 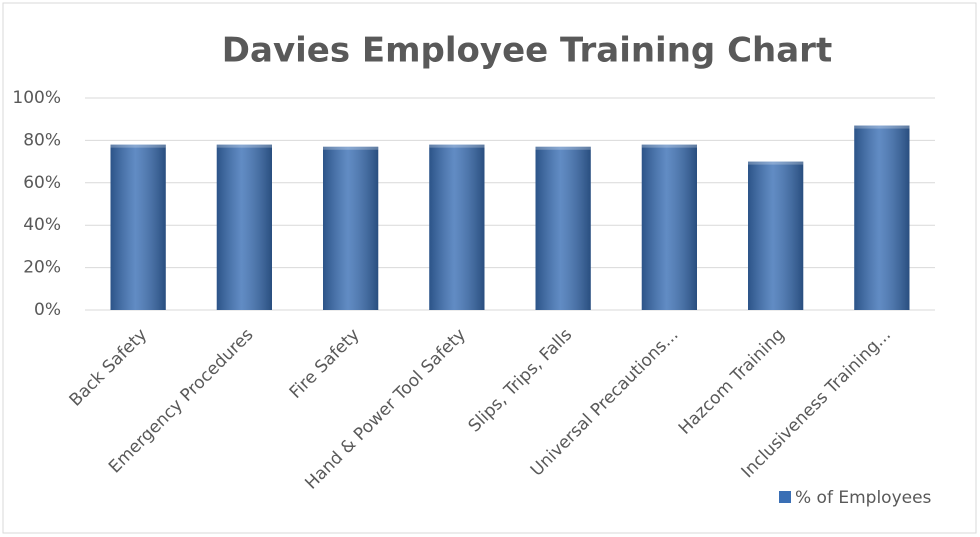 I want to click on y-tick-label: 60%, so click(x=42, y=183).